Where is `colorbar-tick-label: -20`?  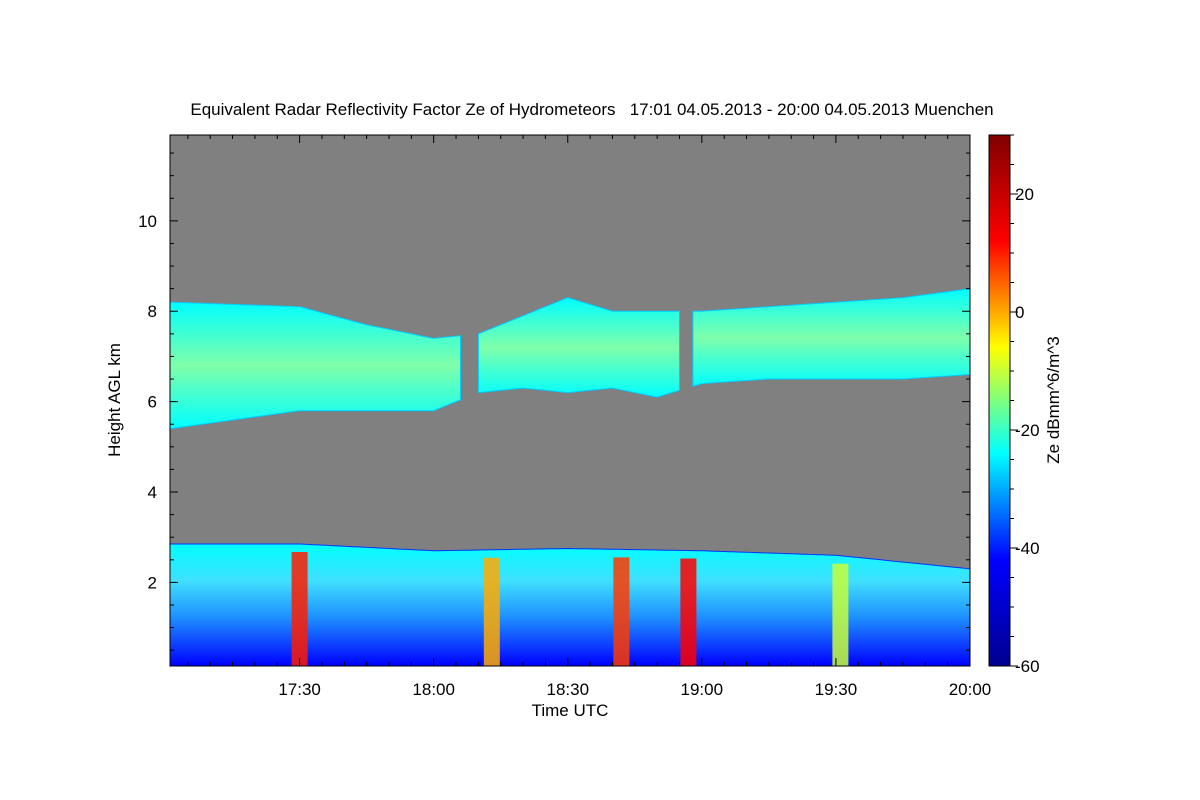
colorbar-tick-label: -20 is located at coordinates (1027, 430).